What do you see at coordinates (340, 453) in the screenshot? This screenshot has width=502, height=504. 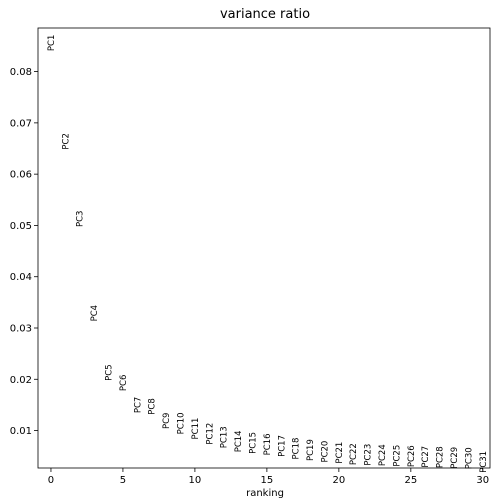 I see `point-label-pc21: PC21` at bounding box center [340, 453].